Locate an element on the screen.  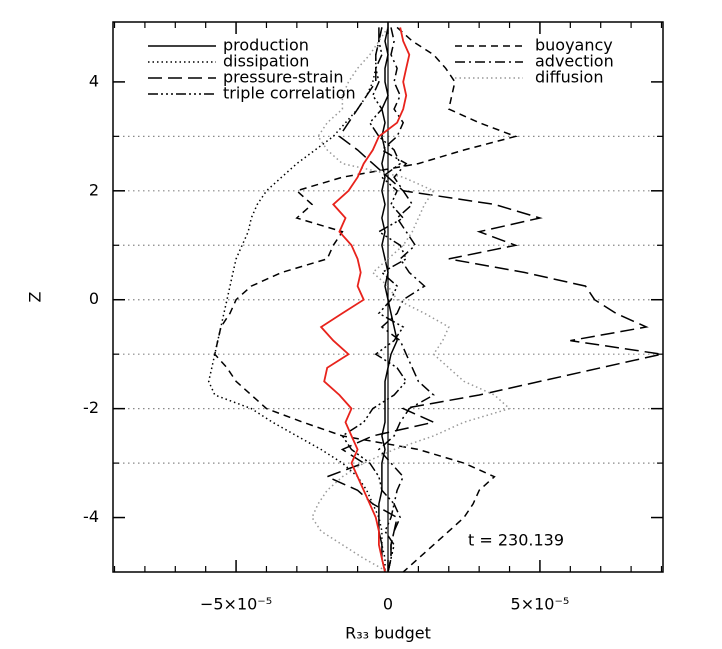
y-tick-label: 4 is located at coordinates (94, 80).